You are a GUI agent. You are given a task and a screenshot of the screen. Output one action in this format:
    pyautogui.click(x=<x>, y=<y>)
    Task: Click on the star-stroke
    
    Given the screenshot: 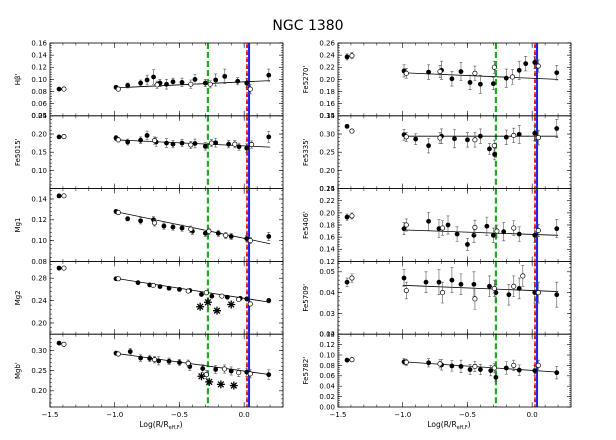 What is the action you would take?
    pyautogui.click(x=200, y=307)
    